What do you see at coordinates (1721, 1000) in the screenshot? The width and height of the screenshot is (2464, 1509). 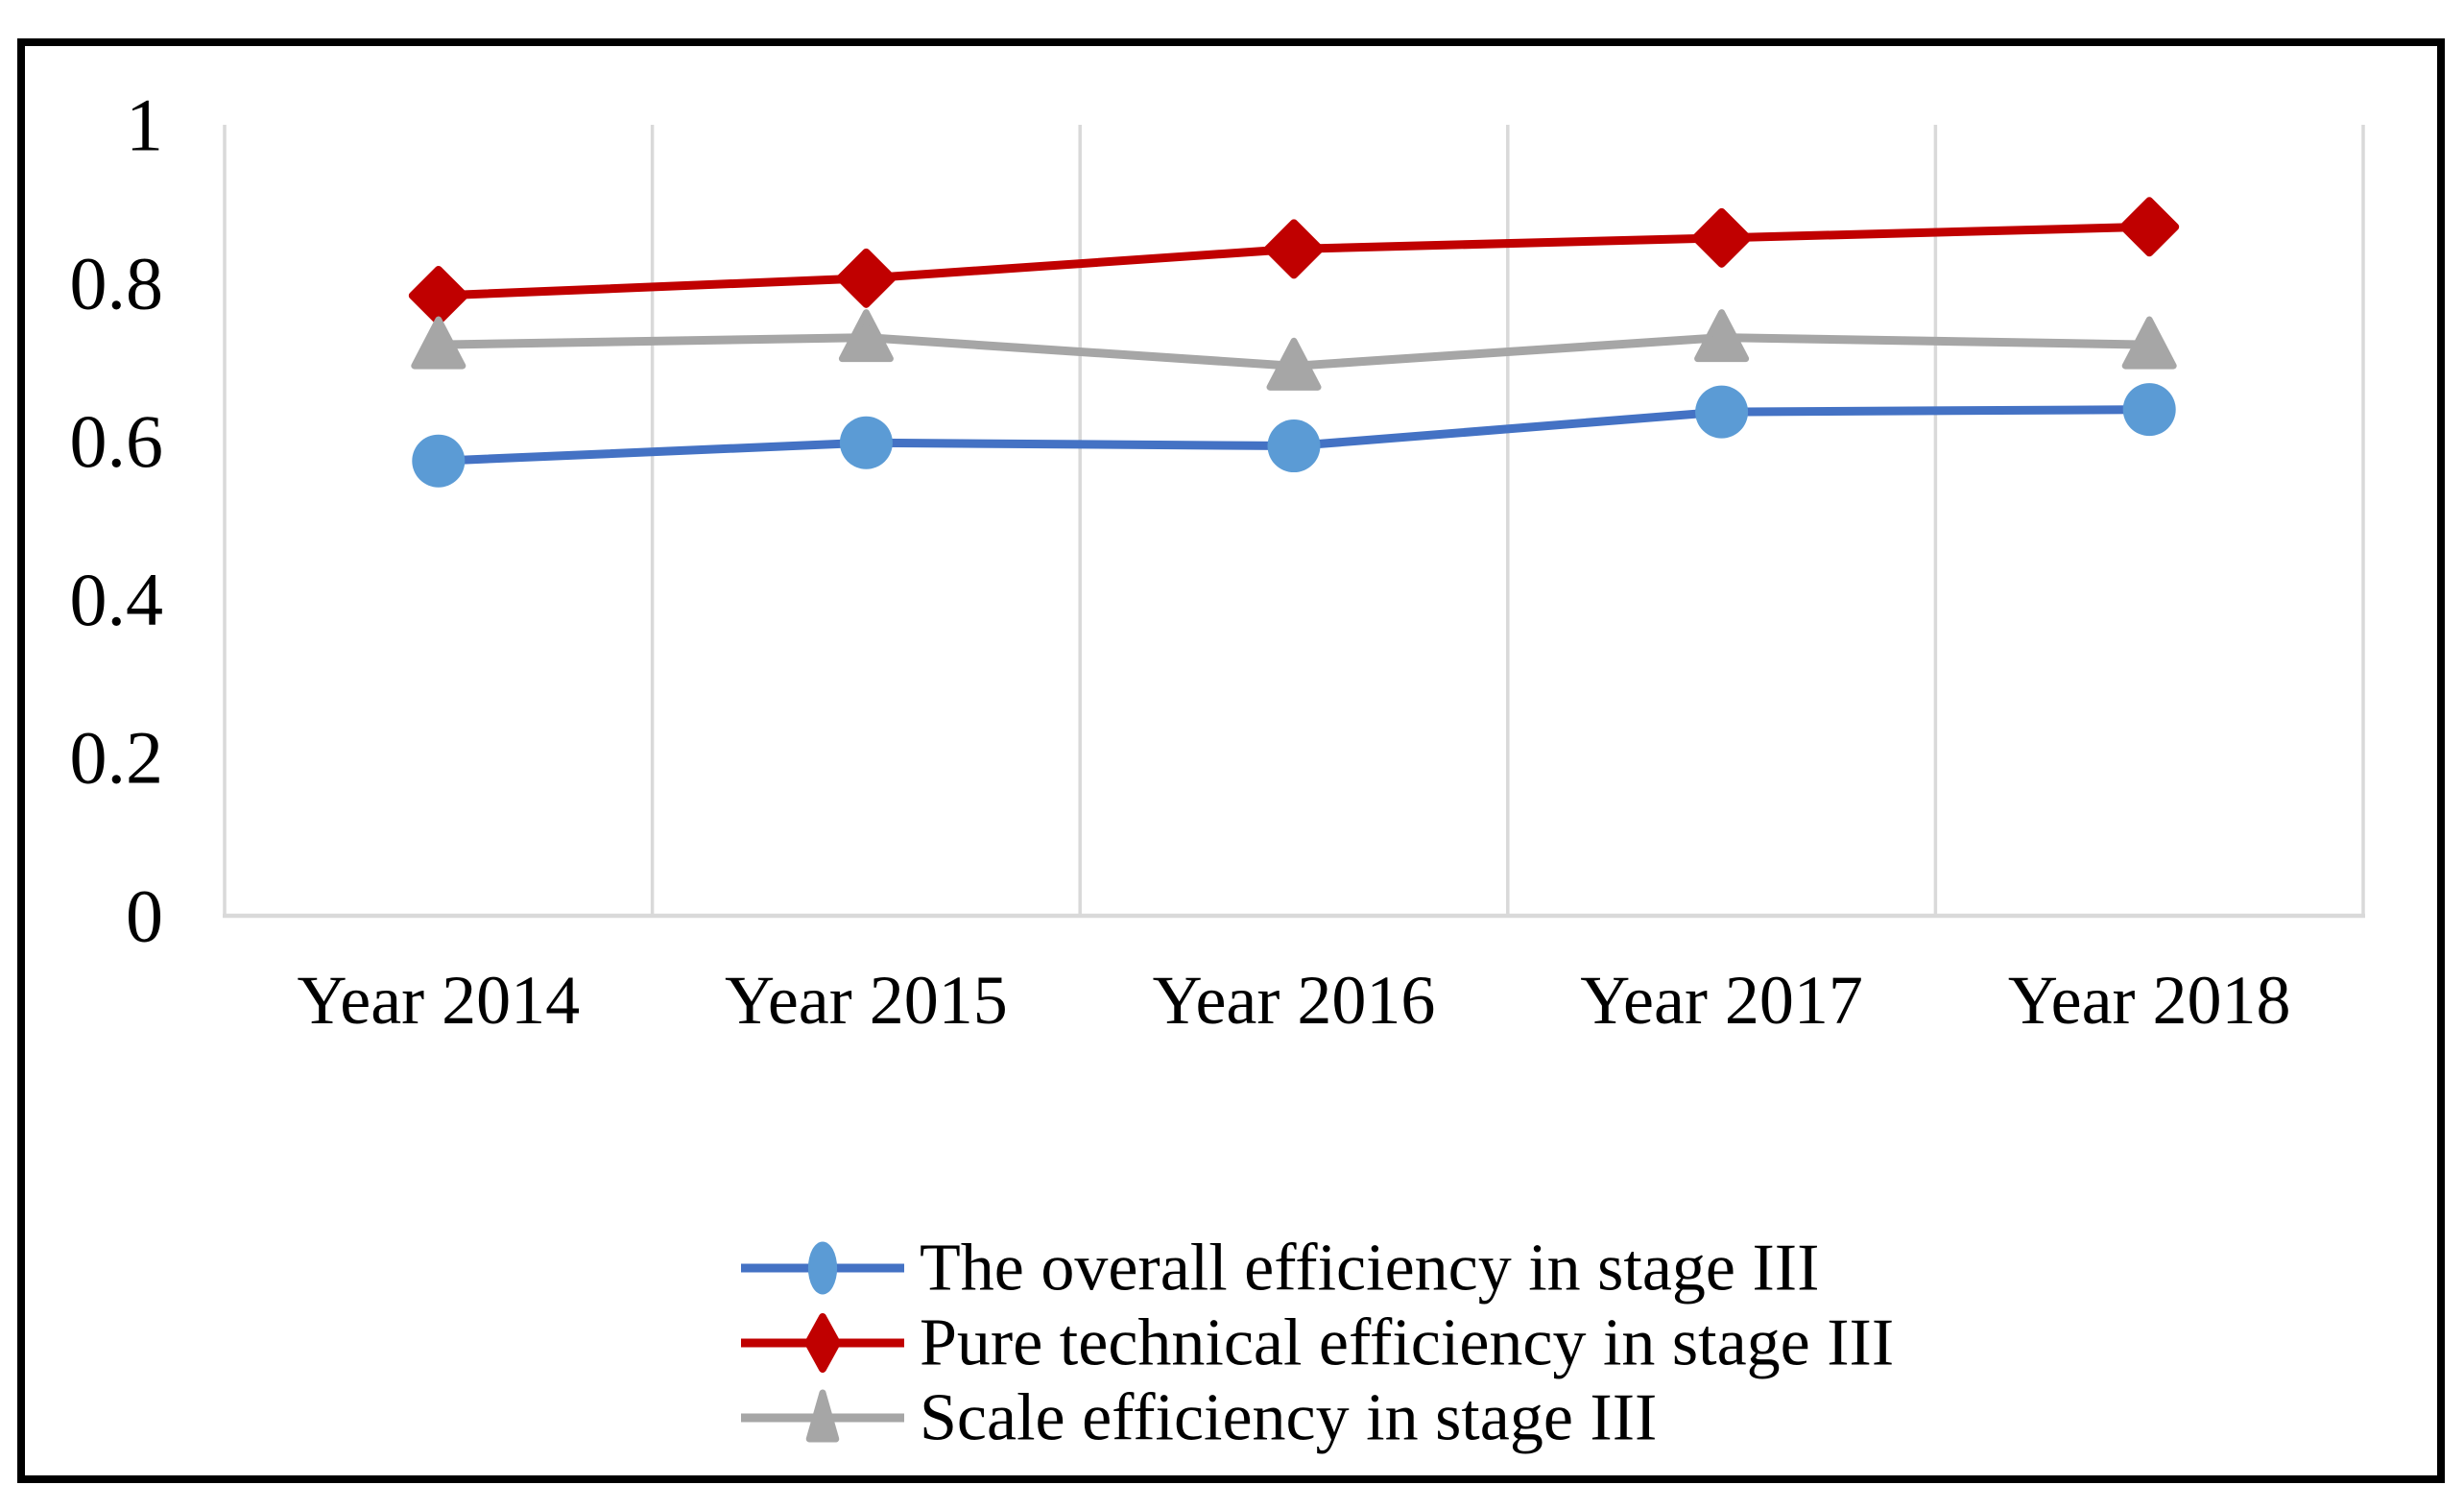 I see `x-axis-label: Year 2017` at bounding box center [1721, 1000].